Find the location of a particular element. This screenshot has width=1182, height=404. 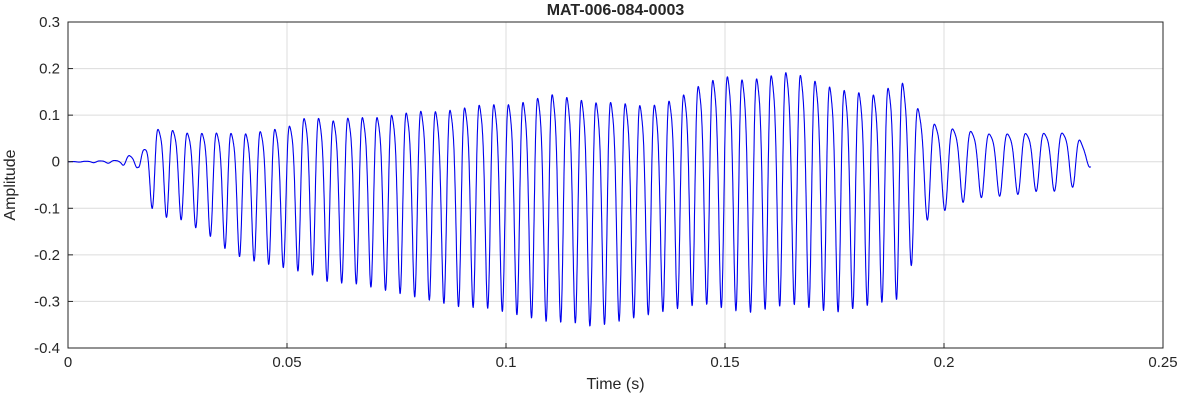

x-tick-label: 0.15 is located at coordinates (724, 362).